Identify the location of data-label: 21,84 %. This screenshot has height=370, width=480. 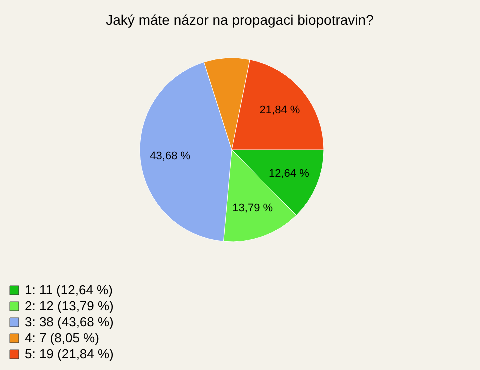
(280, 110).